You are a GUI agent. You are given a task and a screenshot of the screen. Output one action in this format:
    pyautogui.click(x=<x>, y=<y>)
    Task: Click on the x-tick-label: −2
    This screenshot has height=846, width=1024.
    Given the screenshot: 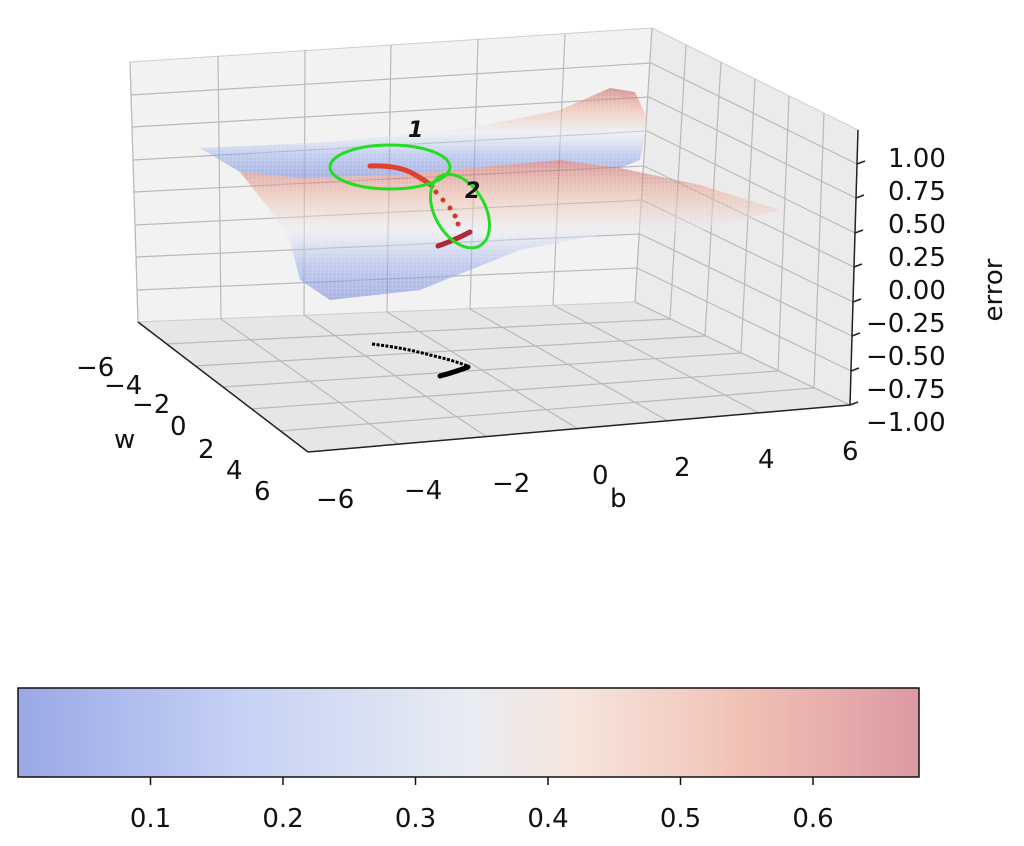 What is the action you would take?
    pyautogui.click(x=511, y=484)
    